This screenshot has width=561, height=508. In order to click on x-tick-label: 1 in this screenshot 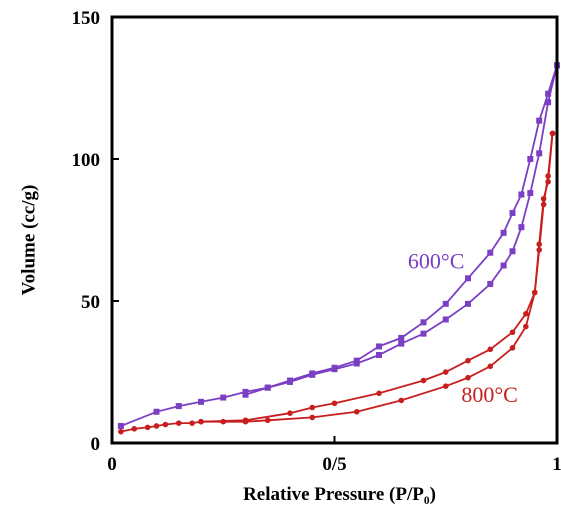, I will do `click(556, 464)`.